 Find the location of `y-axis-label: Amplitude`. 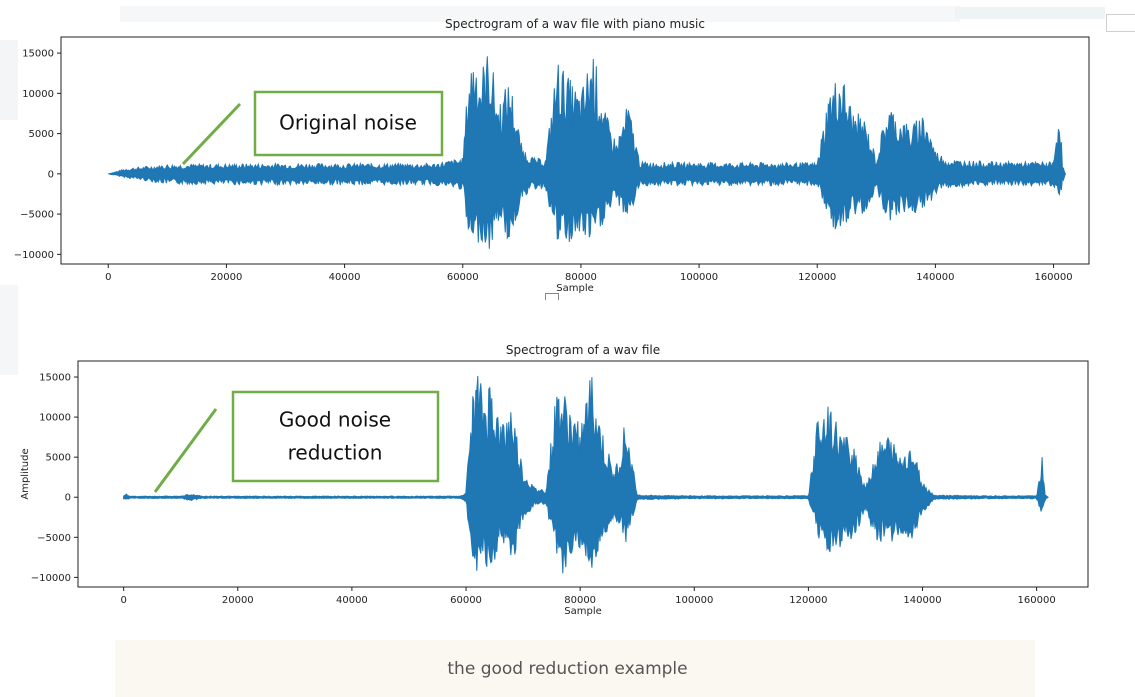

y-axis-label: Amplitude is located at coordinates (25, 473).